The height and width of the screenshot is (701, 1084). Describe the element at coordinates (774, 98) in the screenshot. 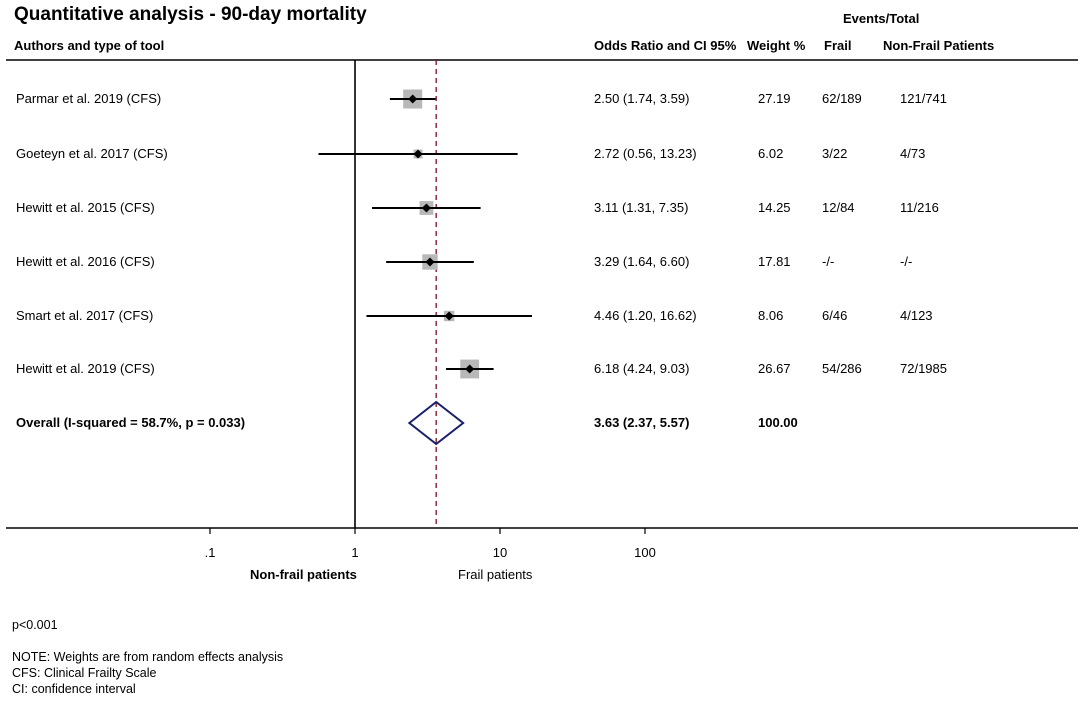

I see `study-weight: 27.19` at that location.